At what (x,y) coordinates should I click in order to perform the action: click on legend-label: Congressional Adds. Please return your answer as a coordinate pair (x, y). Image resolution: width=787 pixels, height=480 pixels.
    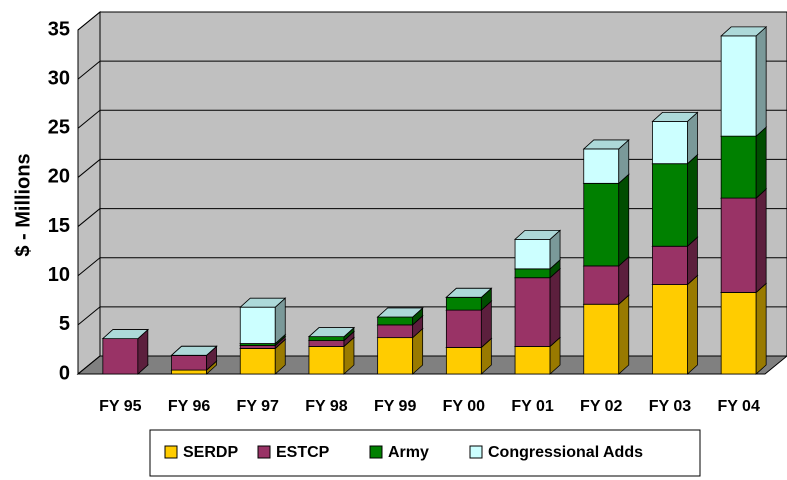
    Looking at the image, I should click on (565, 452).